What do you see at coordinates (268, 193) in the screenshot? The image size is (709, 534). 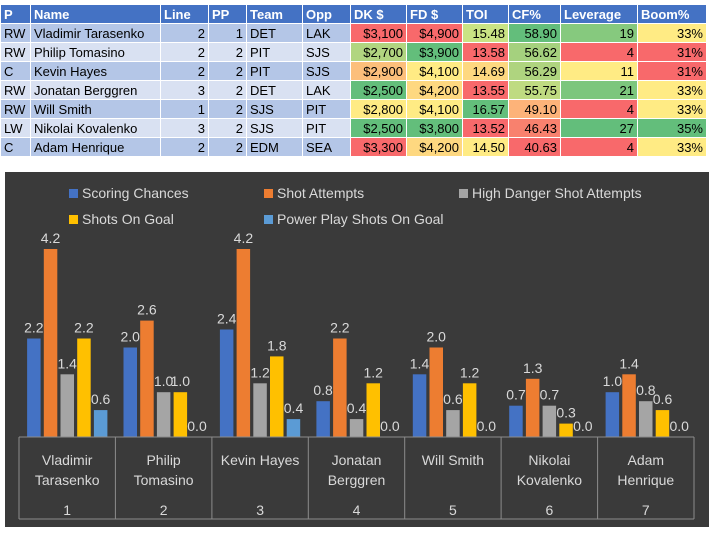 I see `legend-swatch` at bounding box center [268, 193].